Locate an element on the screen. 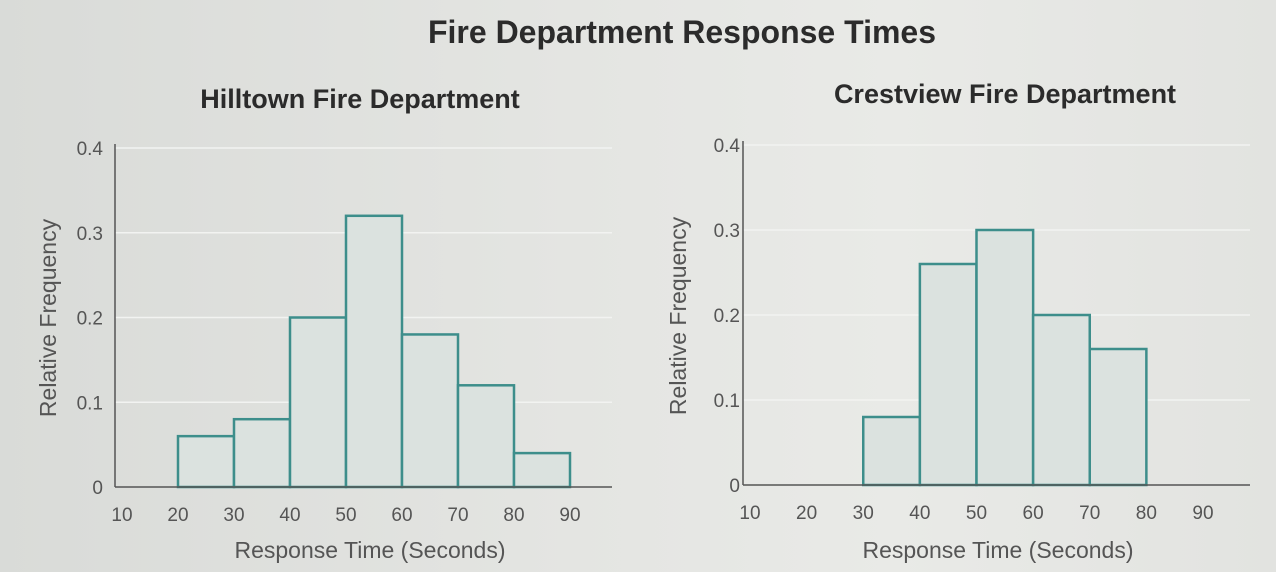  crestview-x-tick-label: 80 is located at coordinates (1146, 513).